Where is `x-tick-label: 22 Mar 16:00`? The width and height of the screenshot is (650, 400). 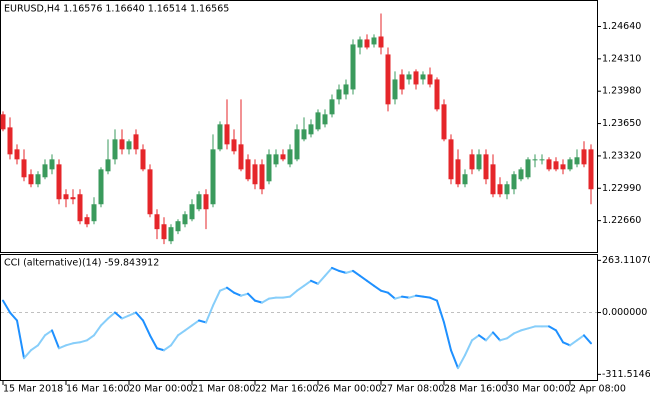 x-tick-label: 22 Mar 16:00 is located at coordinates (286, 389).